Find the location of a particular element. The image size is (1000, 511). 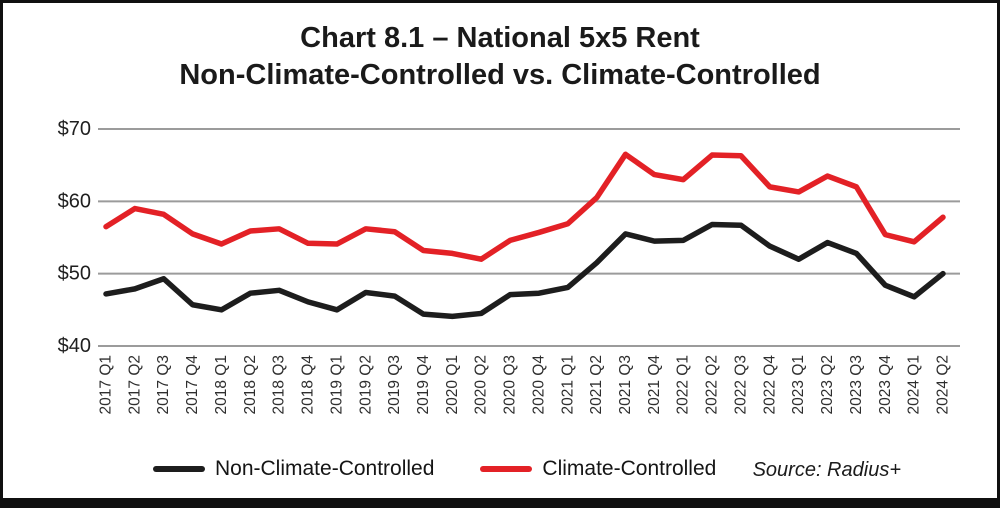

x-tick-label: 2018 Q4 is located at coordinates (308, 385).